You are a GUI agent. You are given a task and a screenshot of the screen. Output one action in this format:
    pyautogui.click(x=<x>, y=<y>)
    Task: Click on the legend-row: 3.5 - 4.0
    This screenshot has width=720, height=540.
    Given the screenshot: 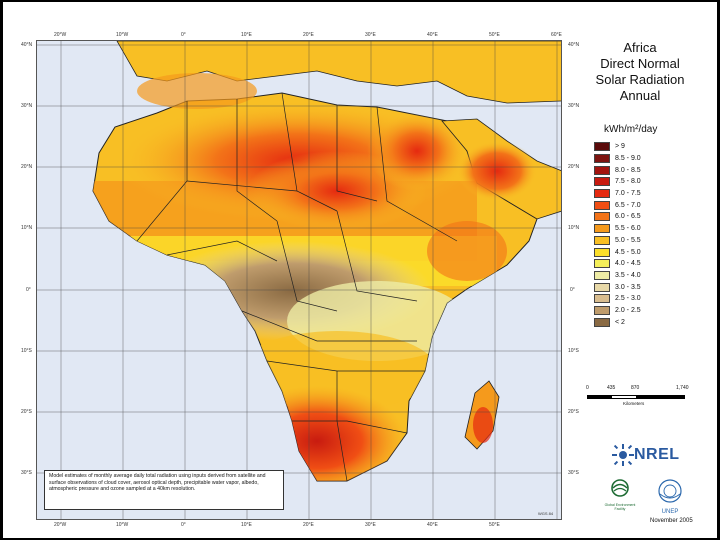 What is the action you would take?
    pyautogui.click(x=625, y=276)
    